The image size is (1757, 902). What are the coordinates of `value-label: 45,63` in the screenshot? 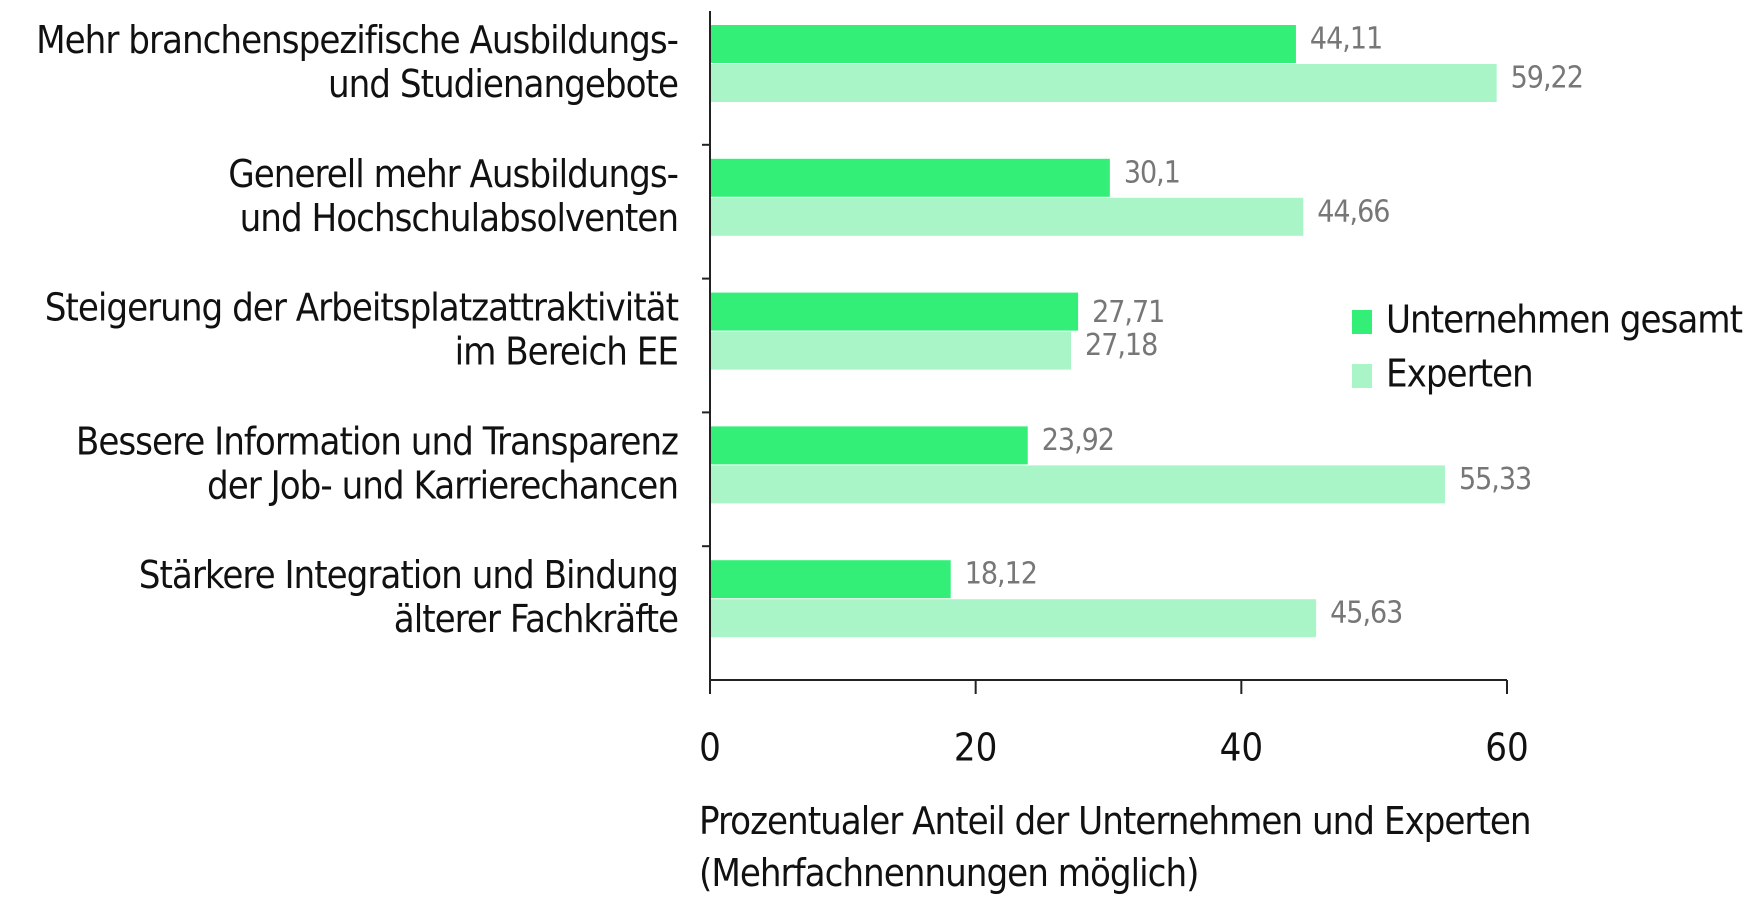 It's located at (1366, 613).